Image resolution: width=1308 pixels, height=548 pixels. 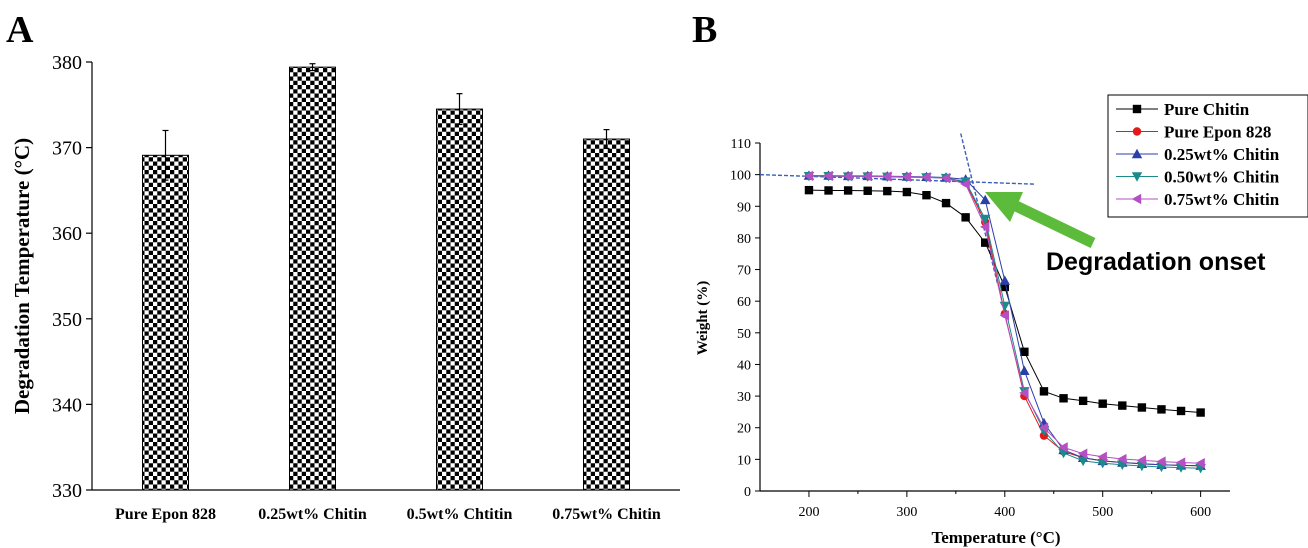 I want to click on legend-label: Pure Chitin, so click(x=1207, y=109).